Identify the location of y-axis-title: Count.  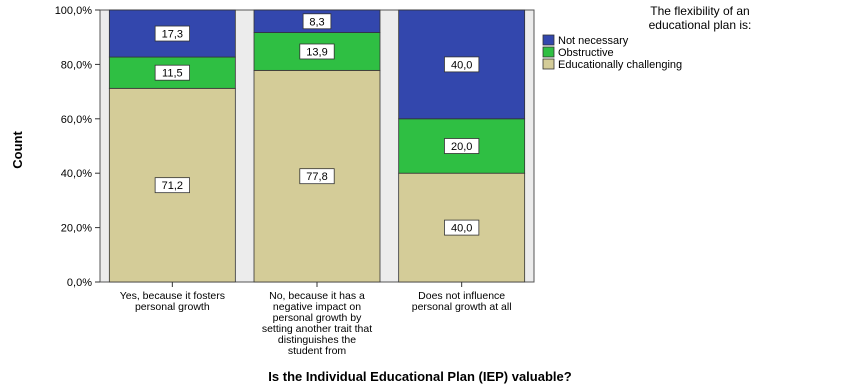
(17, 150).